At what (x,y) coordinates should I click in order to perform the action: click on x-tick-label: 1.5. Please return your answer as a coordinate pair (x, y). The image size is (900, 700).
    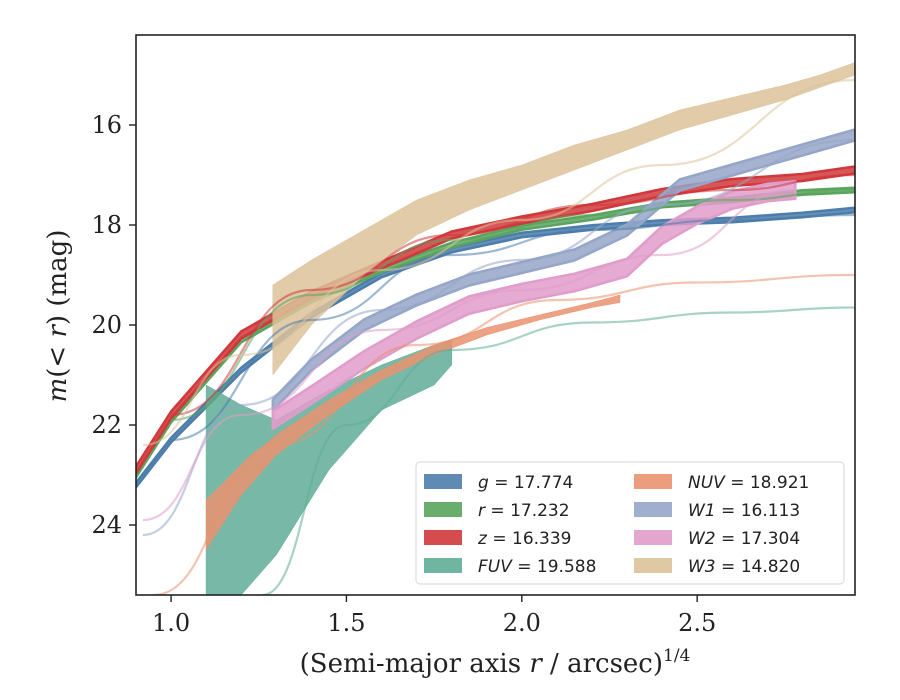
    Looking at the image, I should click on (346, 623).